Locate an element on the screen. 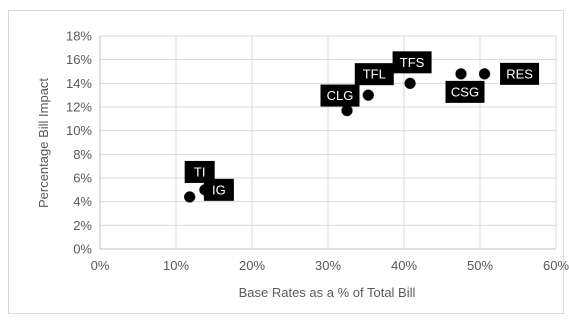 The image size is (569, 320). data-point-tfl is located at coordinates (368, 95).